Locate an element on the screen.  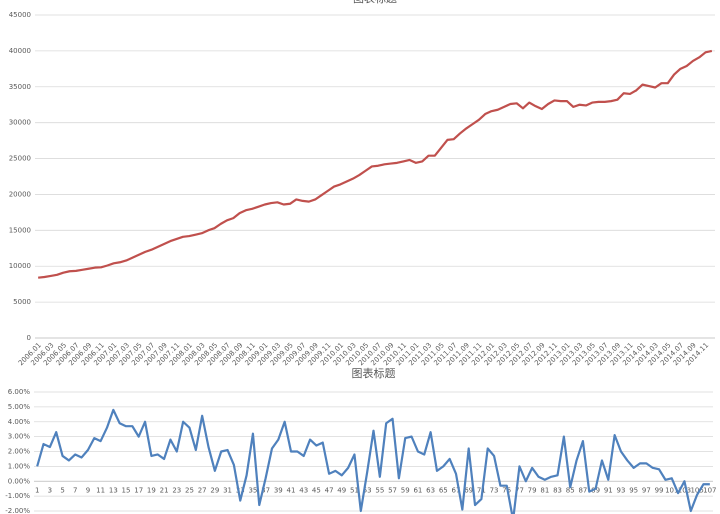
x-tick-label: 27 is located at coordinates (202, 490).